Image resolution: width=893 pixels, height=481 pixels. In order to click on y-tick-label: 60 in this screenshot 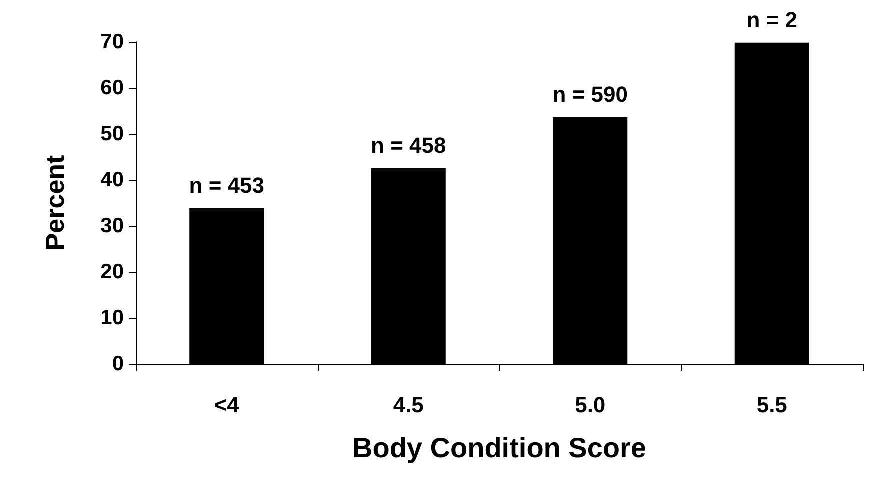, I will do `click(112, 88)`.